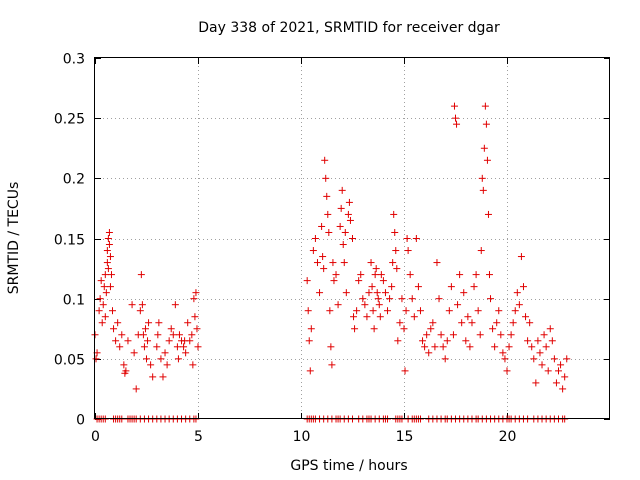 Image resolution: width=640 pixels, height=480 pixels. I want to click on x-tick-label: 5, so click(198, 437).